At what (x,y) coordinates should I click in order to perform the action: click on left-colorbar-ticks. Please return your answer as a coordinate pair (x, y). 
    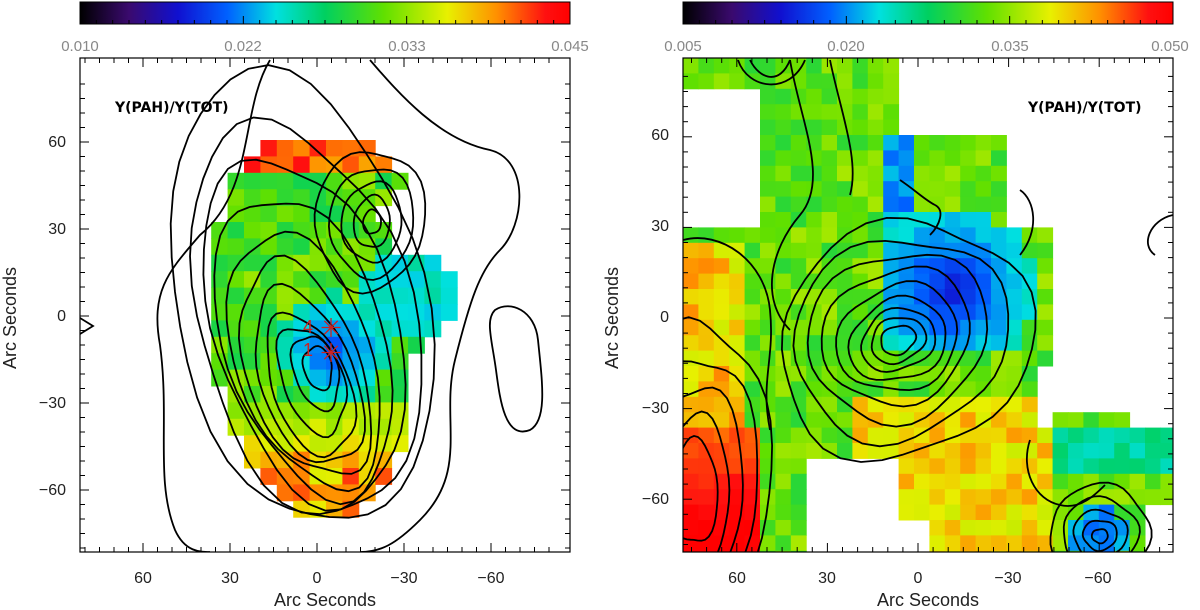
    Looking at the image, I should click on (325, 20).